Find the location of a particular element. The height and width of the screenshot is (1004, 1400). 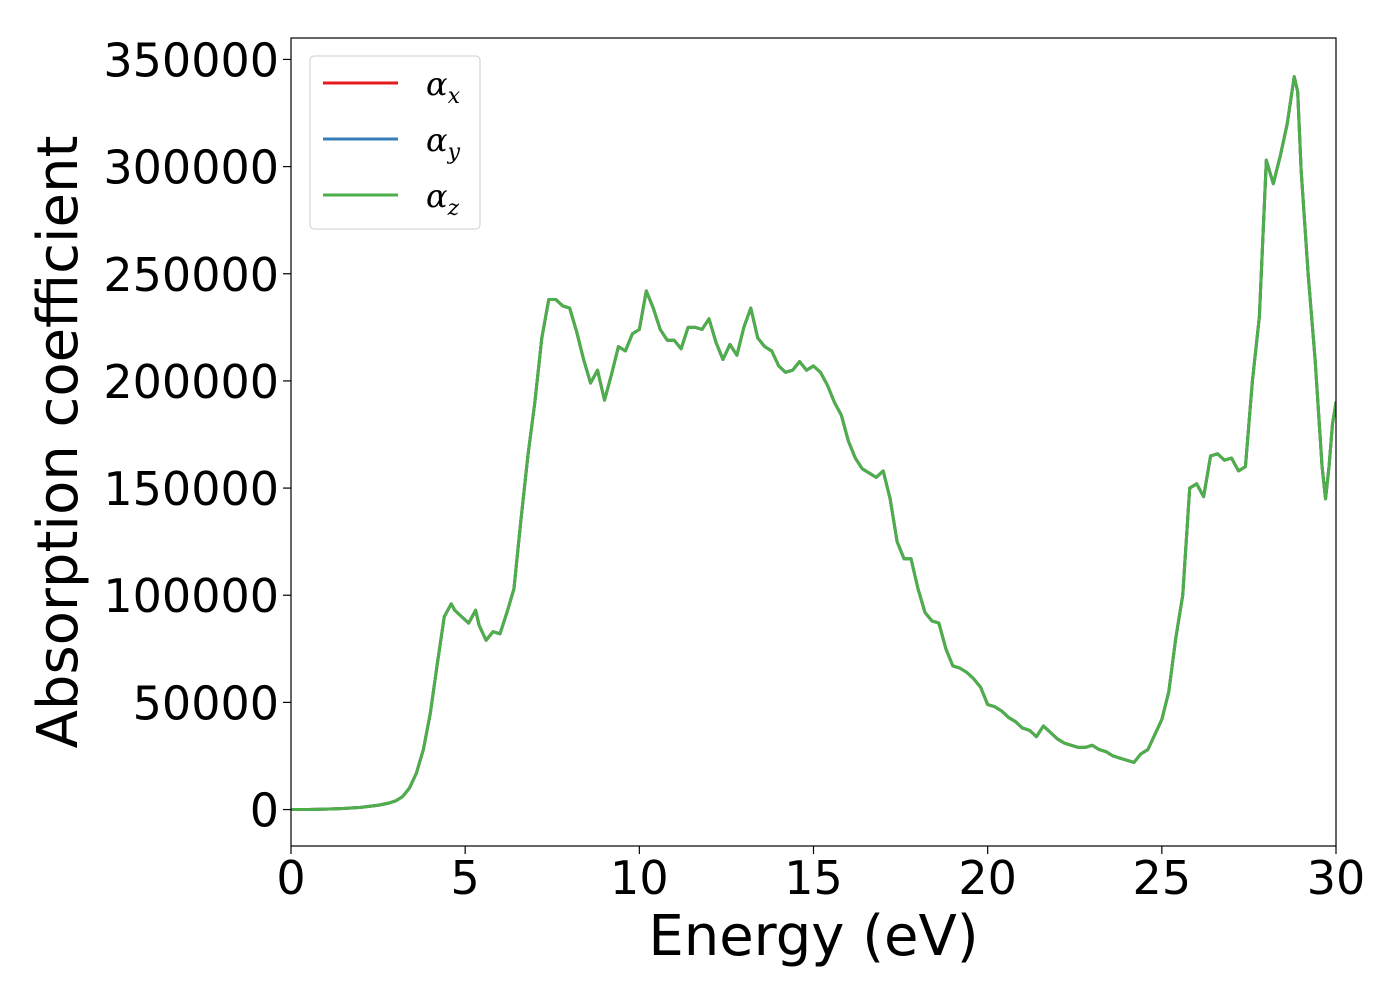

x-tick-label: 0 is located at coordinates (290, 878).